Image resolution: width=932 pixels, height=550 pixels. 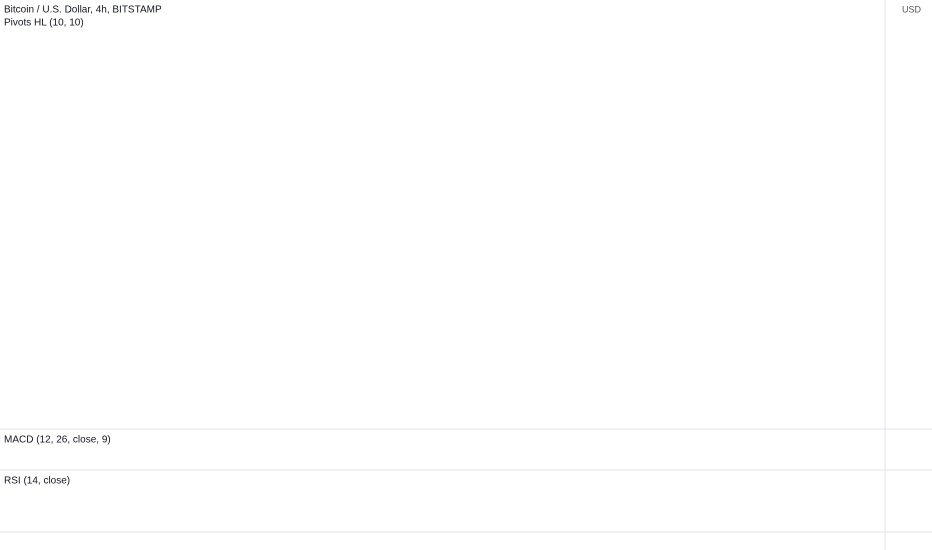 What do you see at coordinates (83, 10) in the screenshot?
I see `chart-title: Bitcoin / U.S. Dollar, 4h, BITSTAMP` at bounding box center [83, 10].